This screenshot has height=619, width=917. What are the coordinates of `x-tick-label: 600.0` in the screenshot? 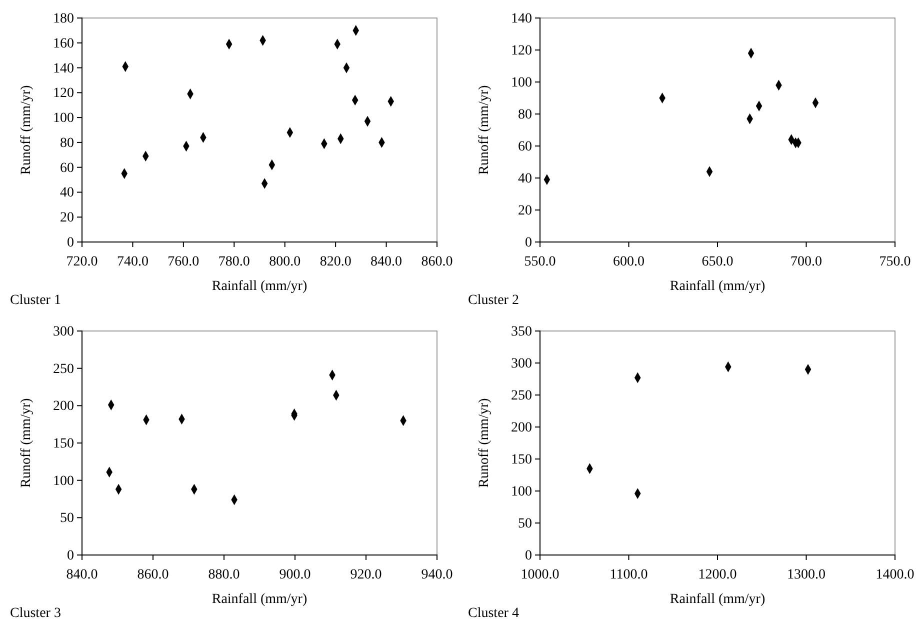 It's located at (628, 262).